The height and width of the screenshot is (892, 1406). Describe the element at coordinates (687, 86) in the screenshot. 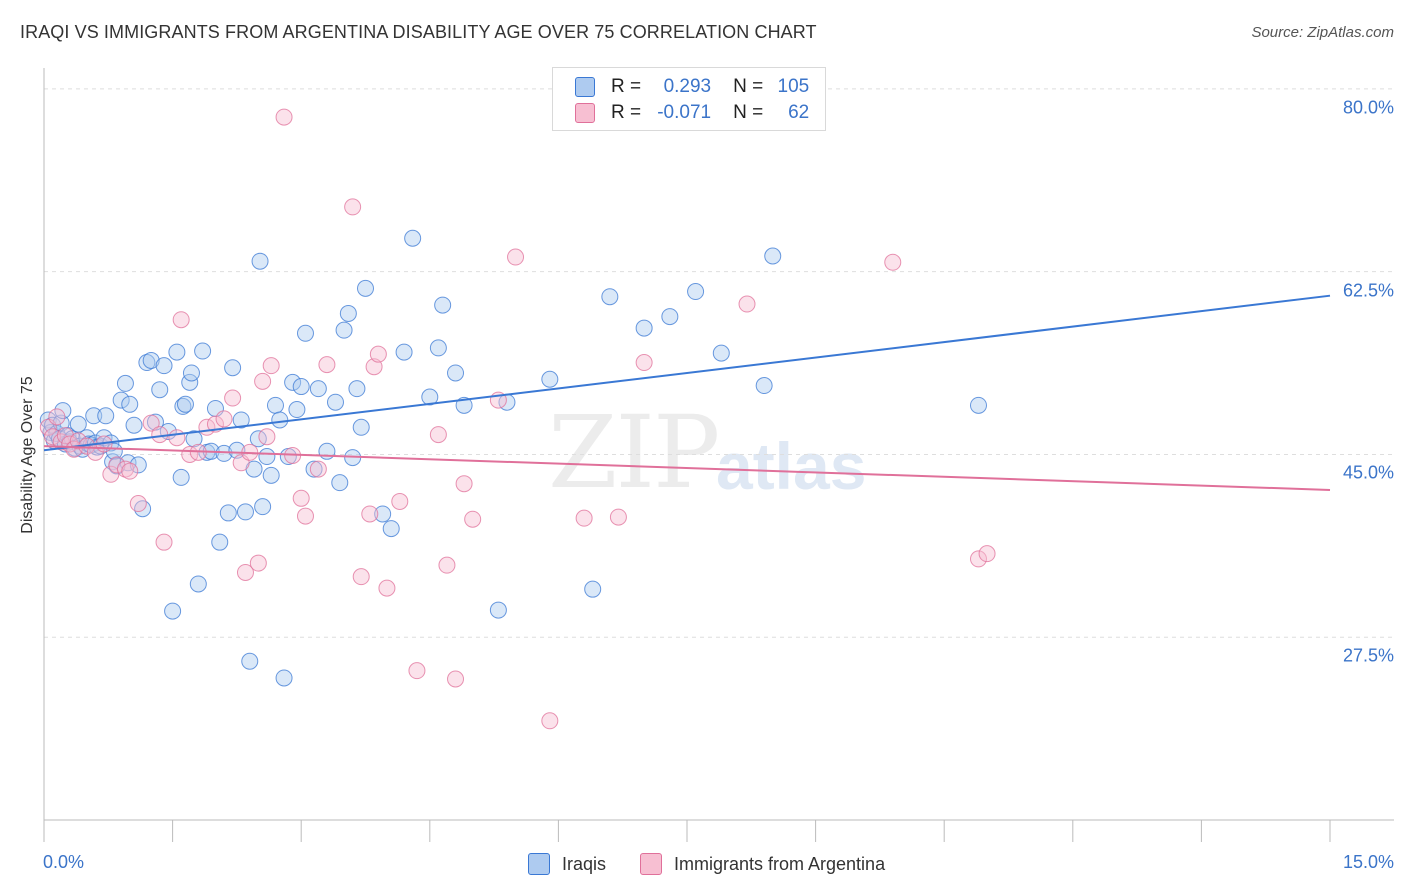

I see `legend-r-value: 0.293` at that location.